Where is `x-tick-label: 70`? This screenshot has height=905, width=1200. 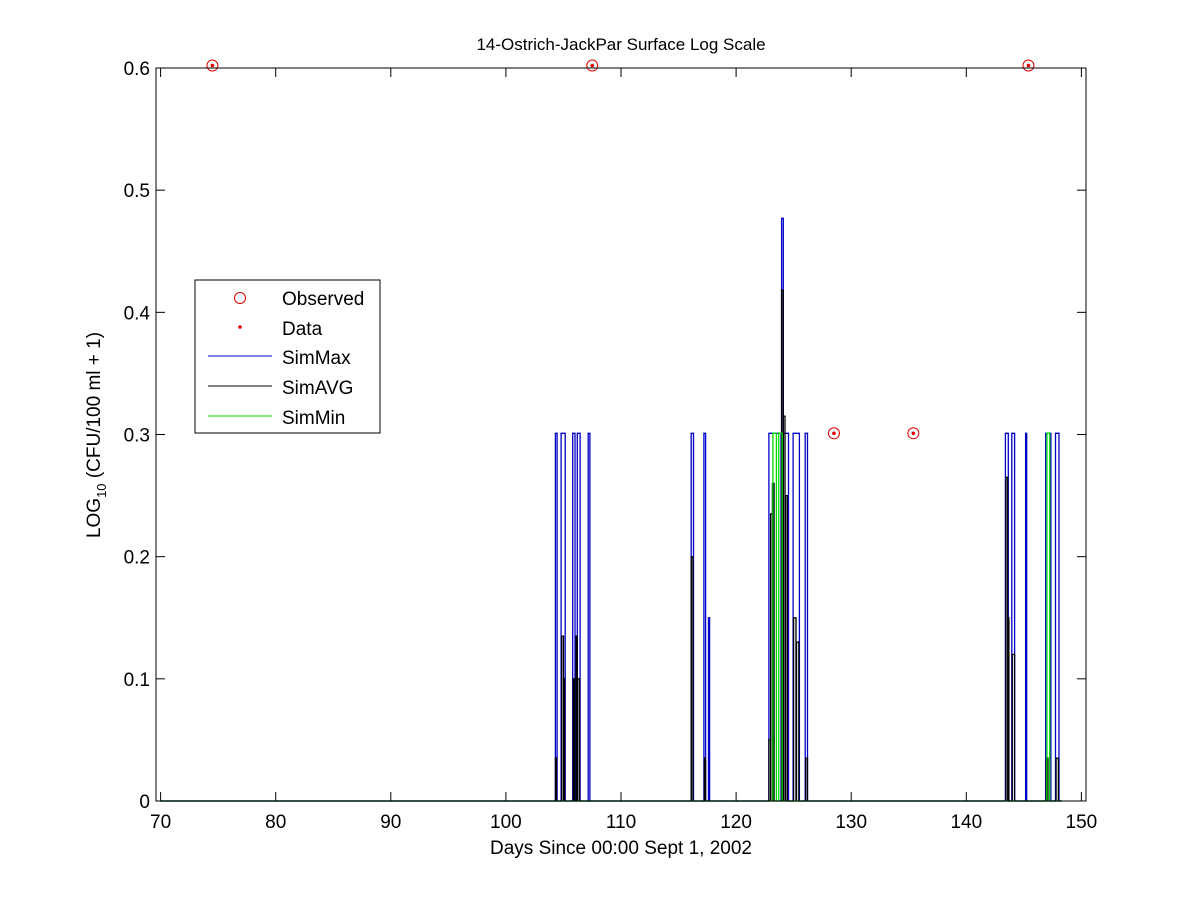 x-tick-label: 70 is located at coordinates (160, 822).